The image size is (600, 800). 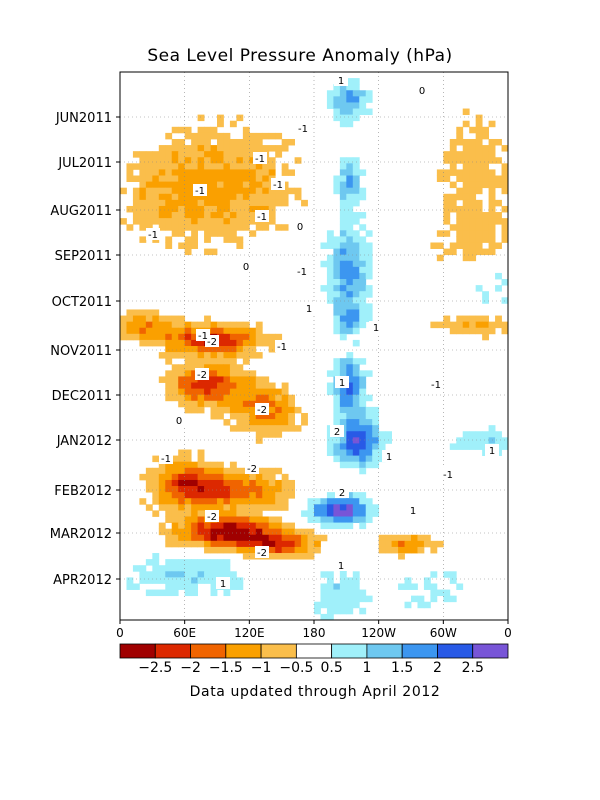 What do you see at coordinates (349, 651) in the screenshot?
I see `colorbar-swatch` at bounding box center [349, 651].